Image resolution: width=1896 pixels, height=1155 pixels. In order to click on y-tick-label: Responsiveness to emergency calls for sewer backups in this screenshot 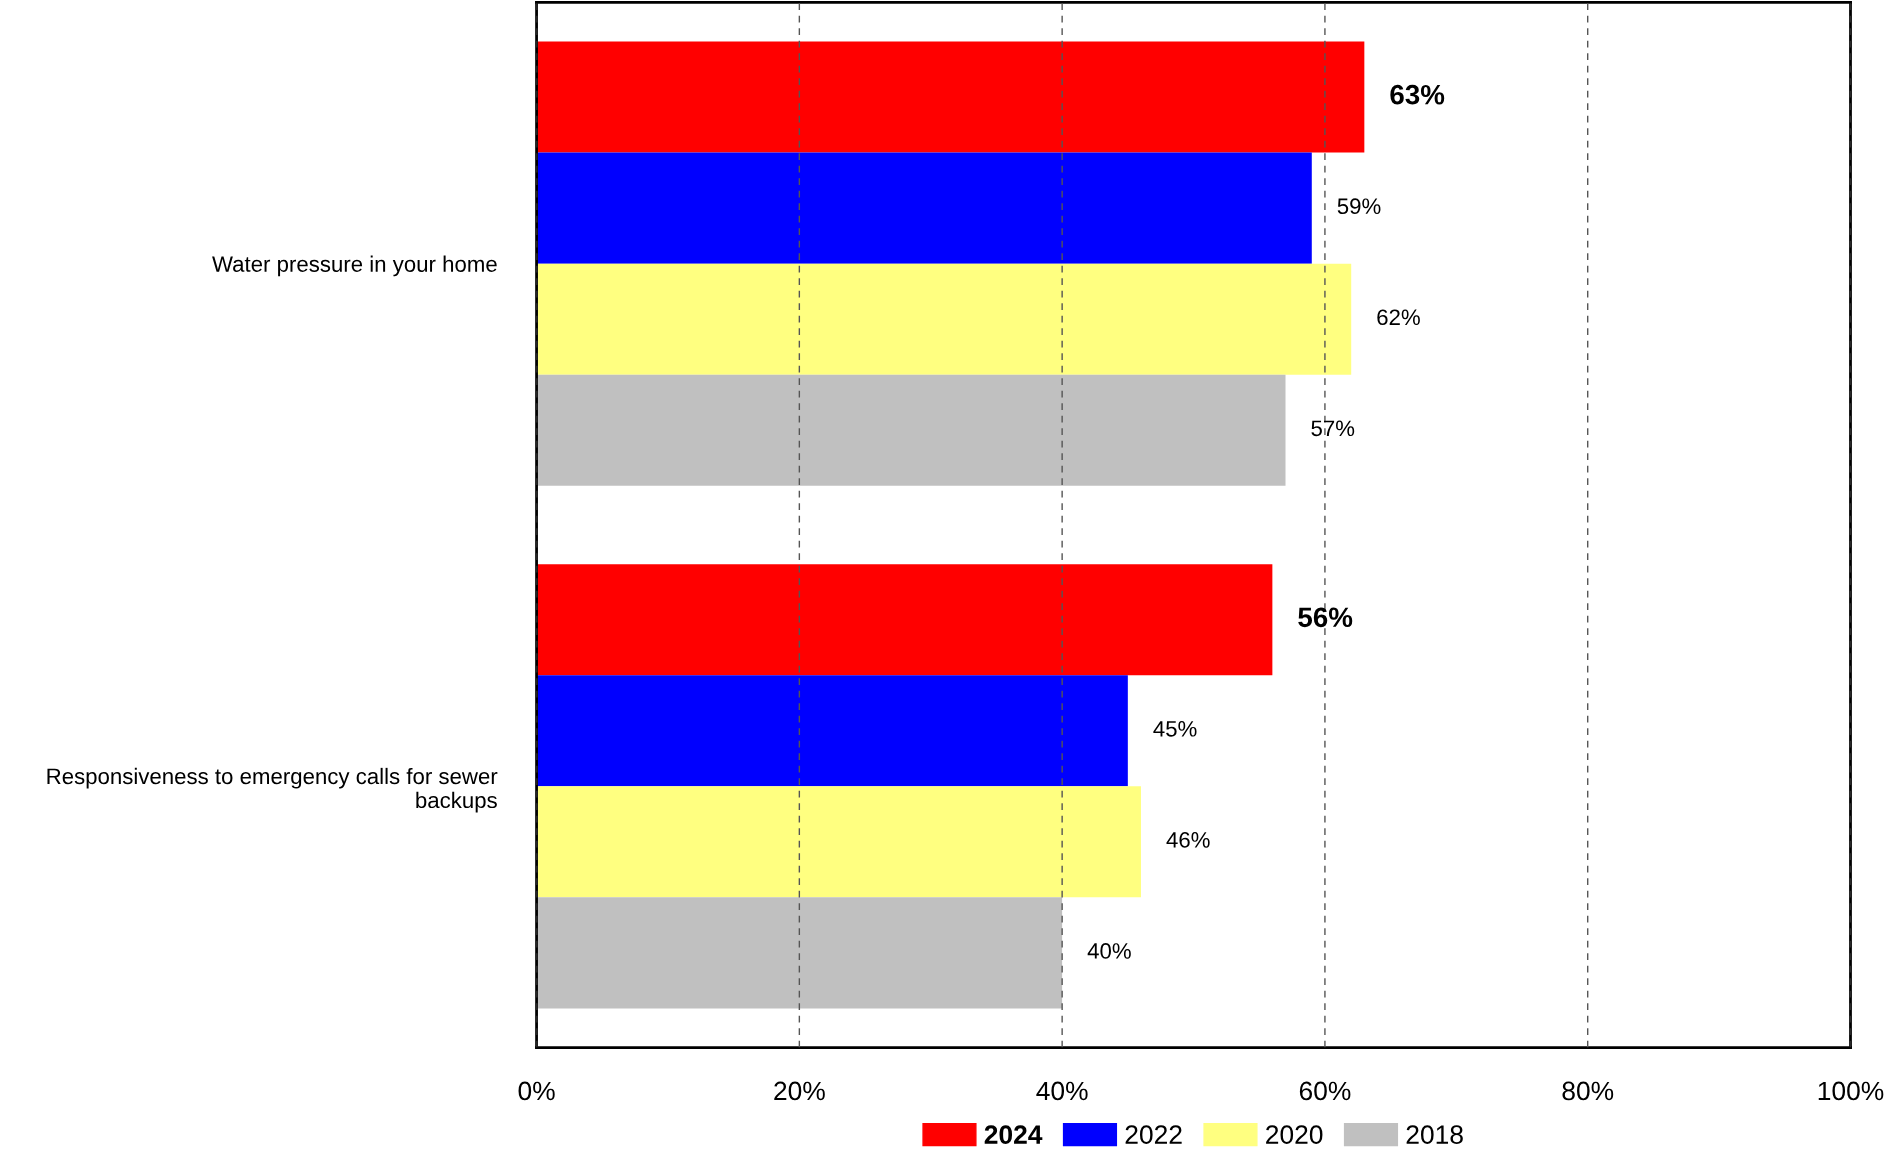, I will do `click(272, 790)`.